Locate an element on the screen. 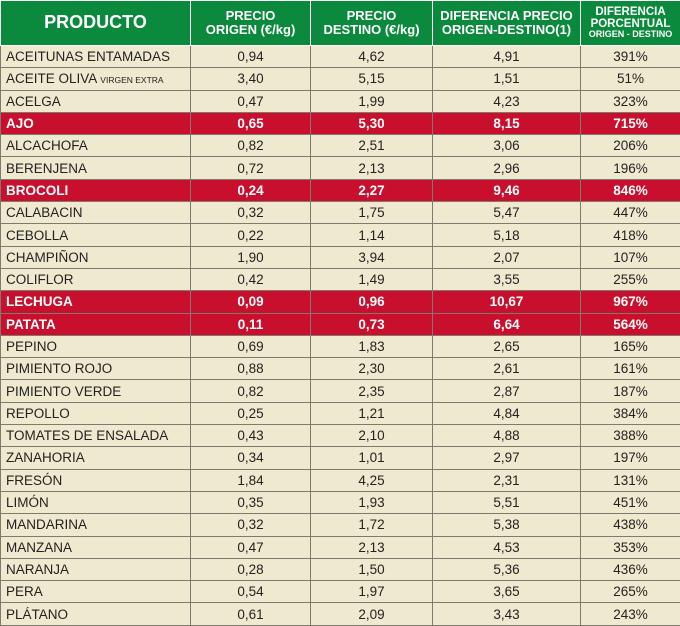 This screenshot has width=680, height=626. cell-destino: 3,94 is located at coordinates (371, 257).